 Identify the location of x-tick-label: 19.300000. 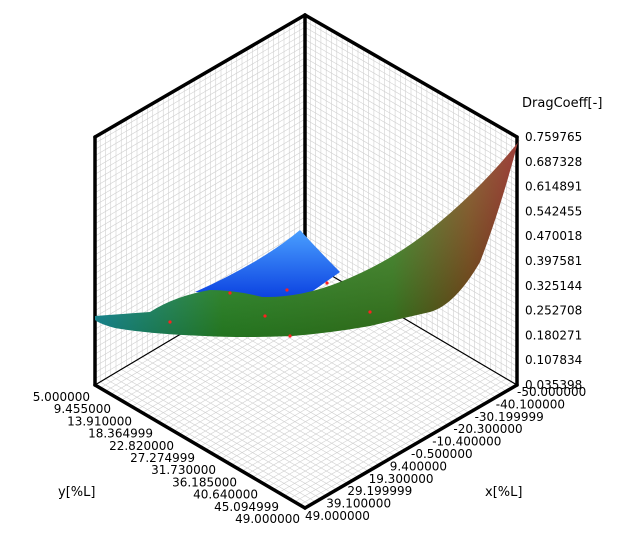
(401, 479).